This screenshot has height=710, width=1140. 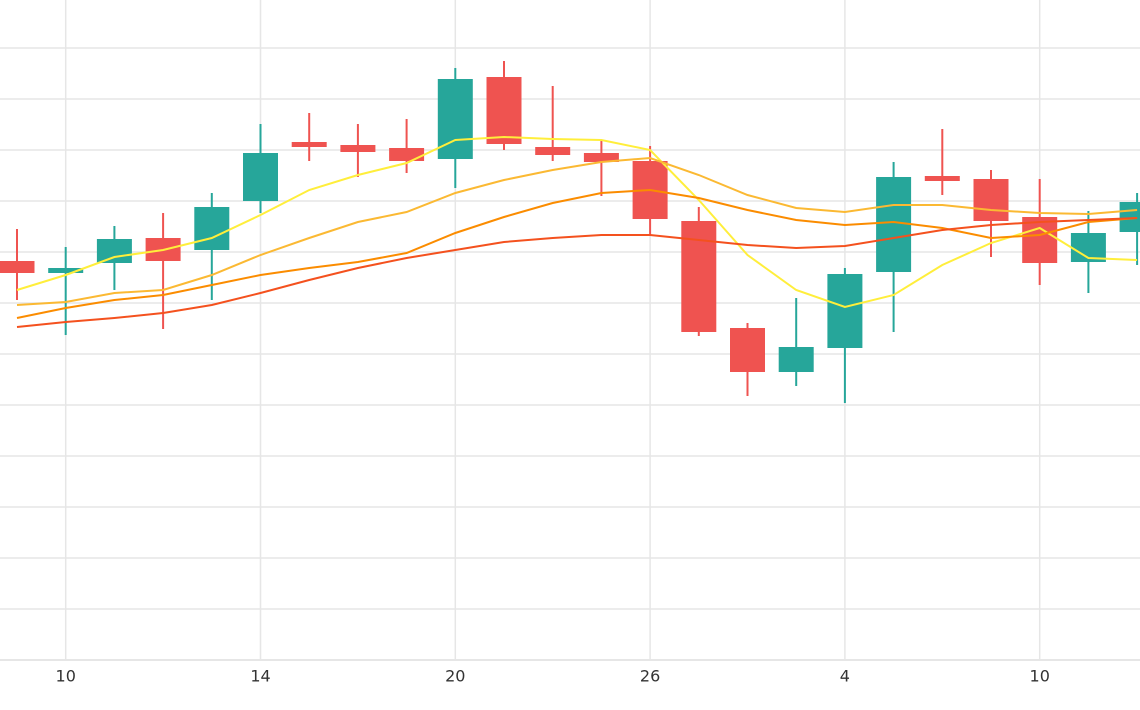 What do you see at coordinates (845, 676) in the screenshot?
I see `x-tick-label: 4` at bounding box center [845, 676].